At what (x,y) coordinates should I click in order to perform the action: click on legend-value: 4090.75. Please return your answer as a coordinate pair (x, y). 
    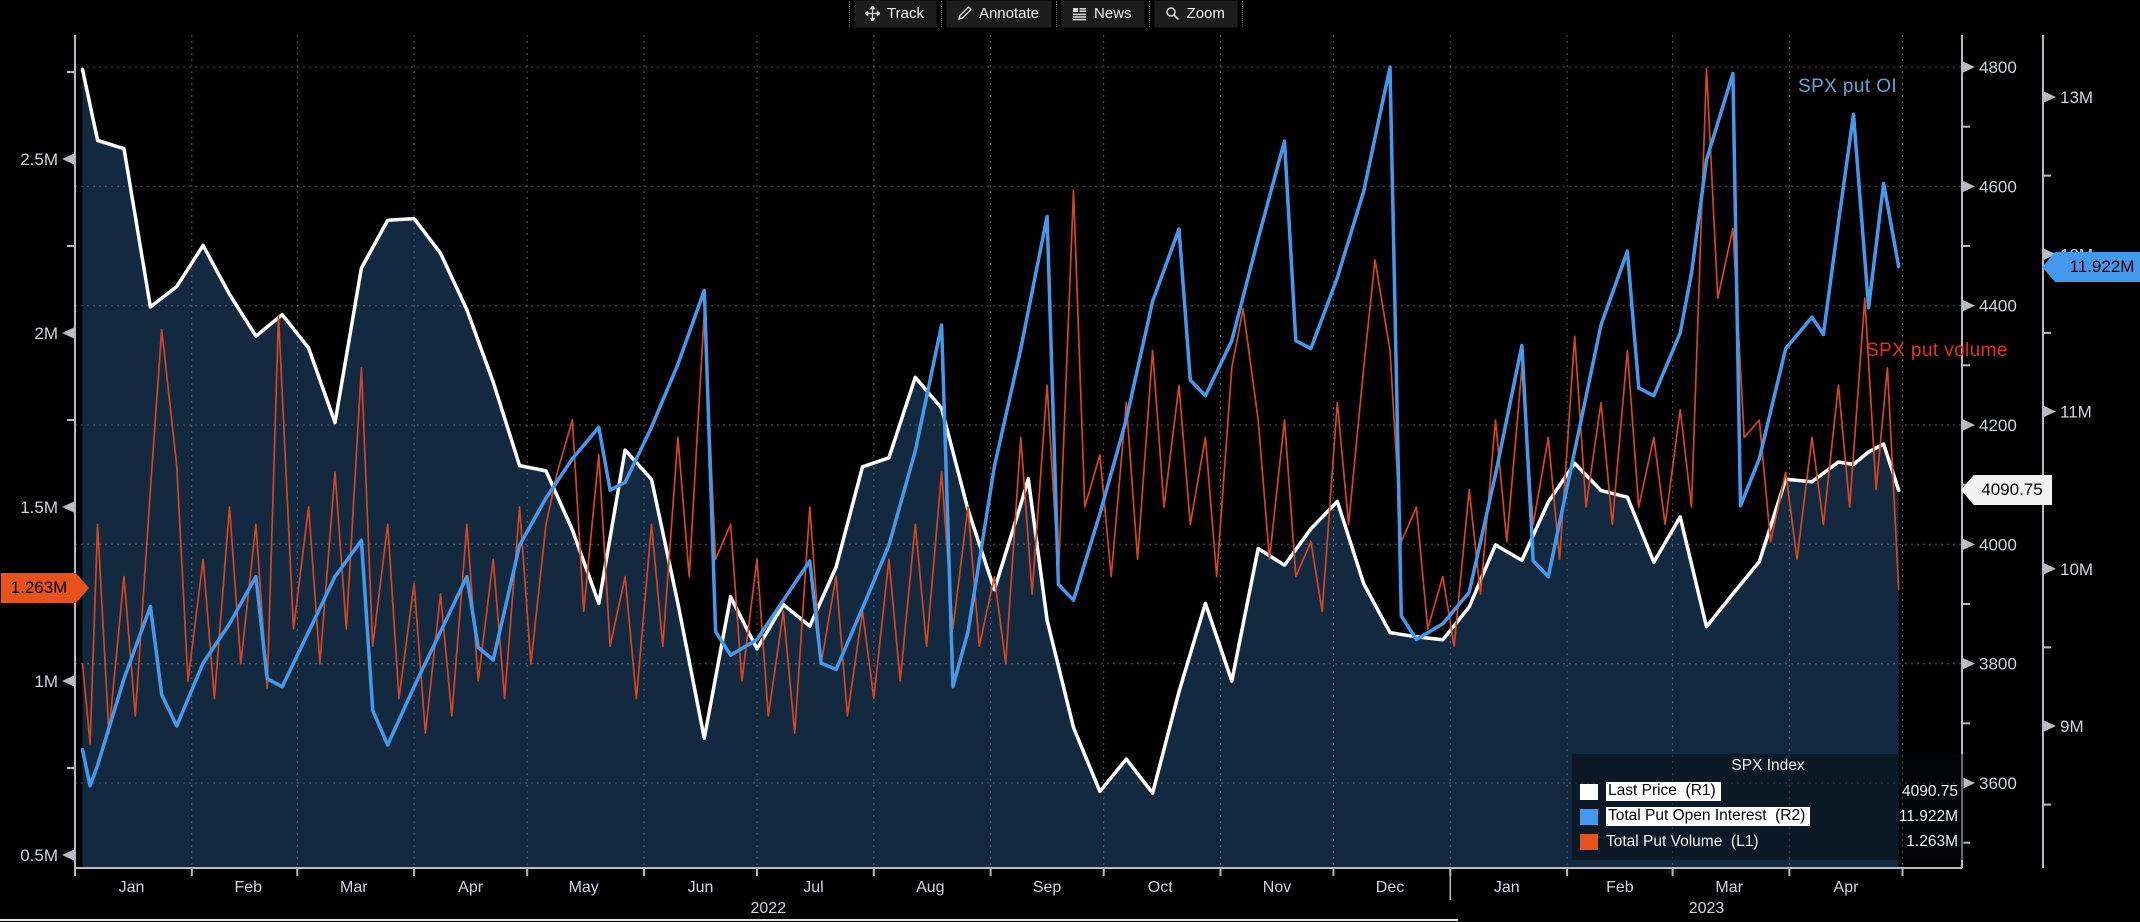
    Looking at the image, I should click on (1929, 791).